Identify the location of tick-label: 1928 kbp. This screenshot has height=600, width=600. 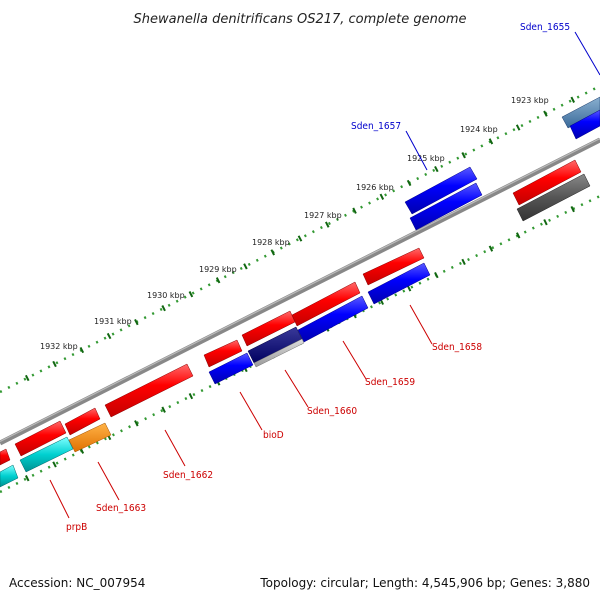
(271, 242).